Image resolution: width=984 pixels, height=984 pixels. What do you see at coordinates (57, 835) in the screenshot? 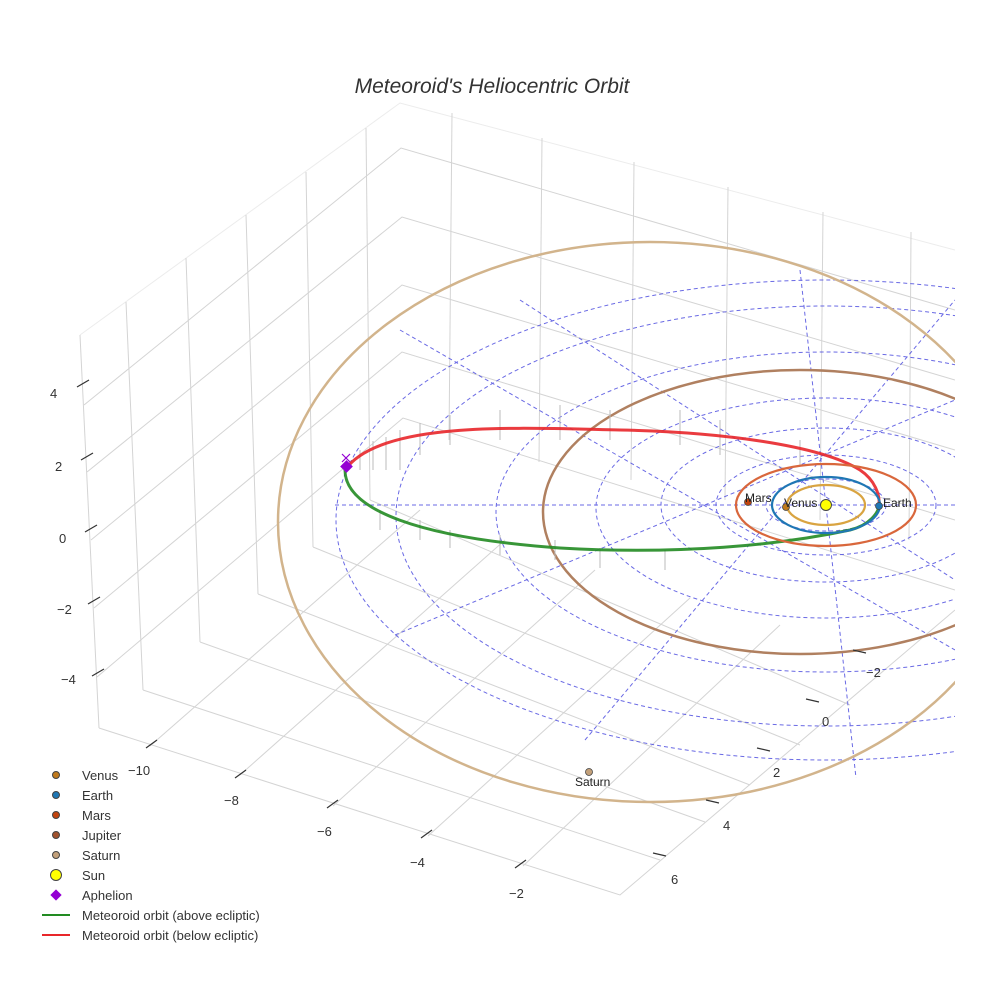
I see `jupiter-marker-icon` at bounding box center [57, 835].